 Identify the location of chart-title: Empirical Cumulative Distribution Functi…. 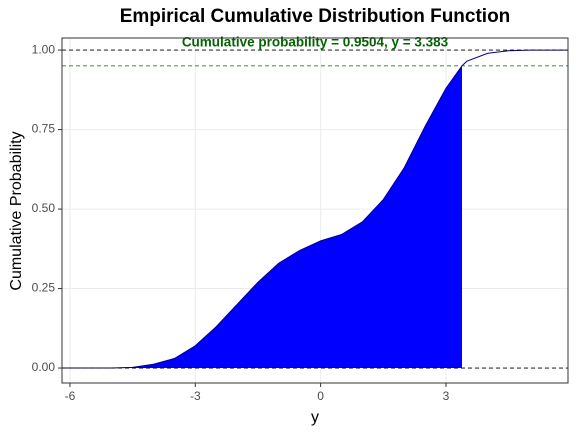
(315, 16).